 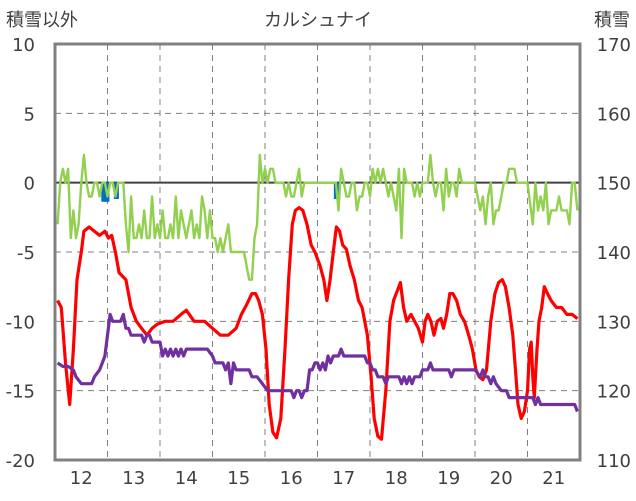 I want to click on right-tick-label: 160, so click(x=614, y=114).